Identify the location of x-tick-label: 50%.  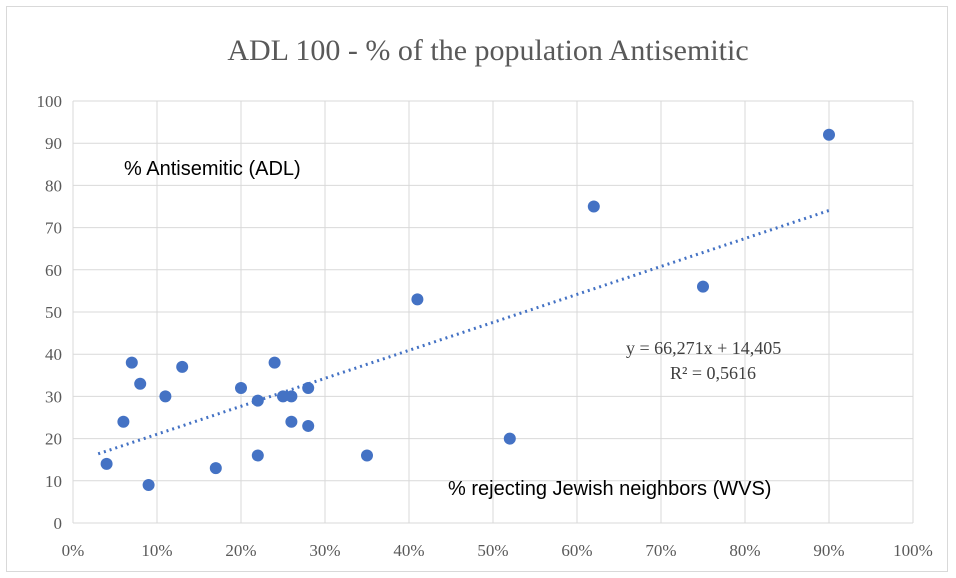
(492, 550).